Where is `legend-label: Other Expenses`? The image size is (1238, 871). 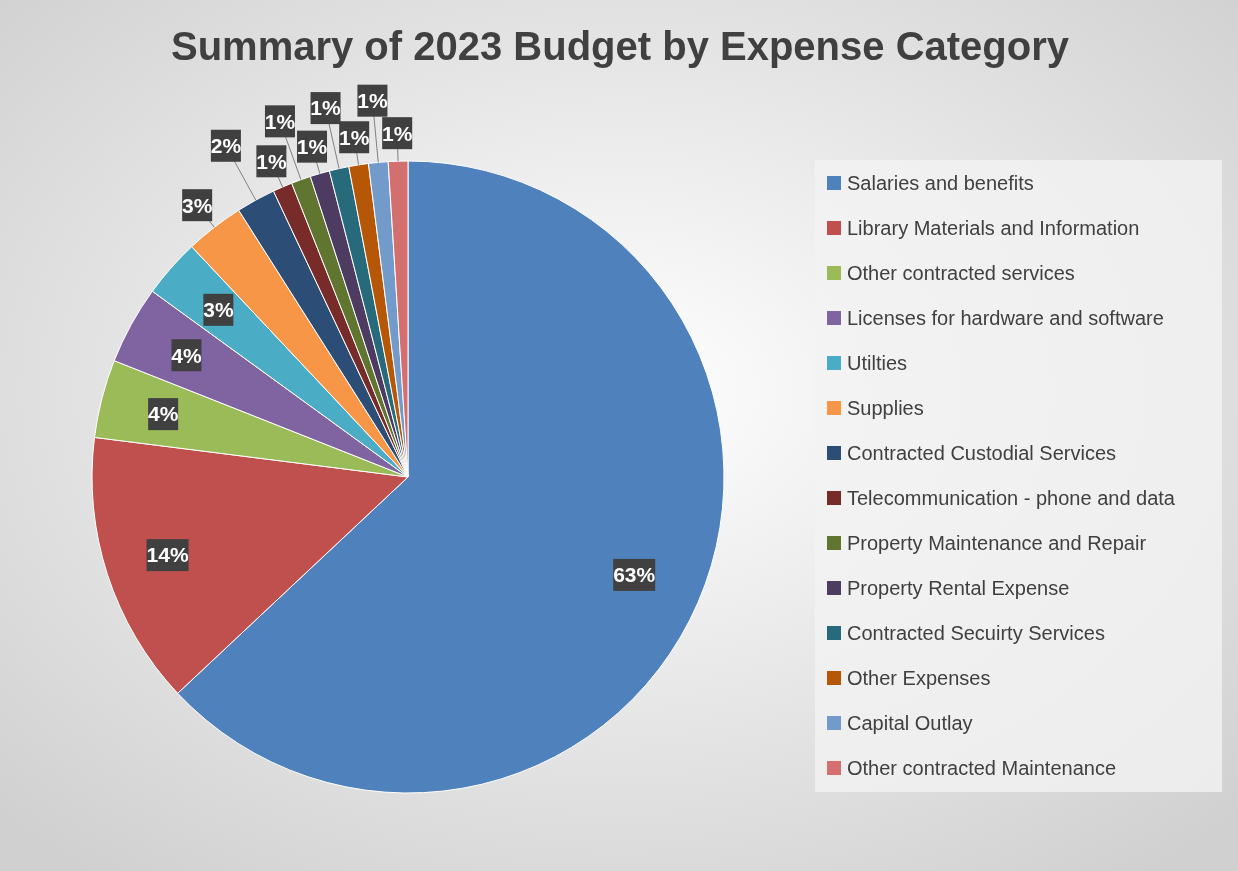 legend-label: Other Expenses is located at coordinates (919, 678).